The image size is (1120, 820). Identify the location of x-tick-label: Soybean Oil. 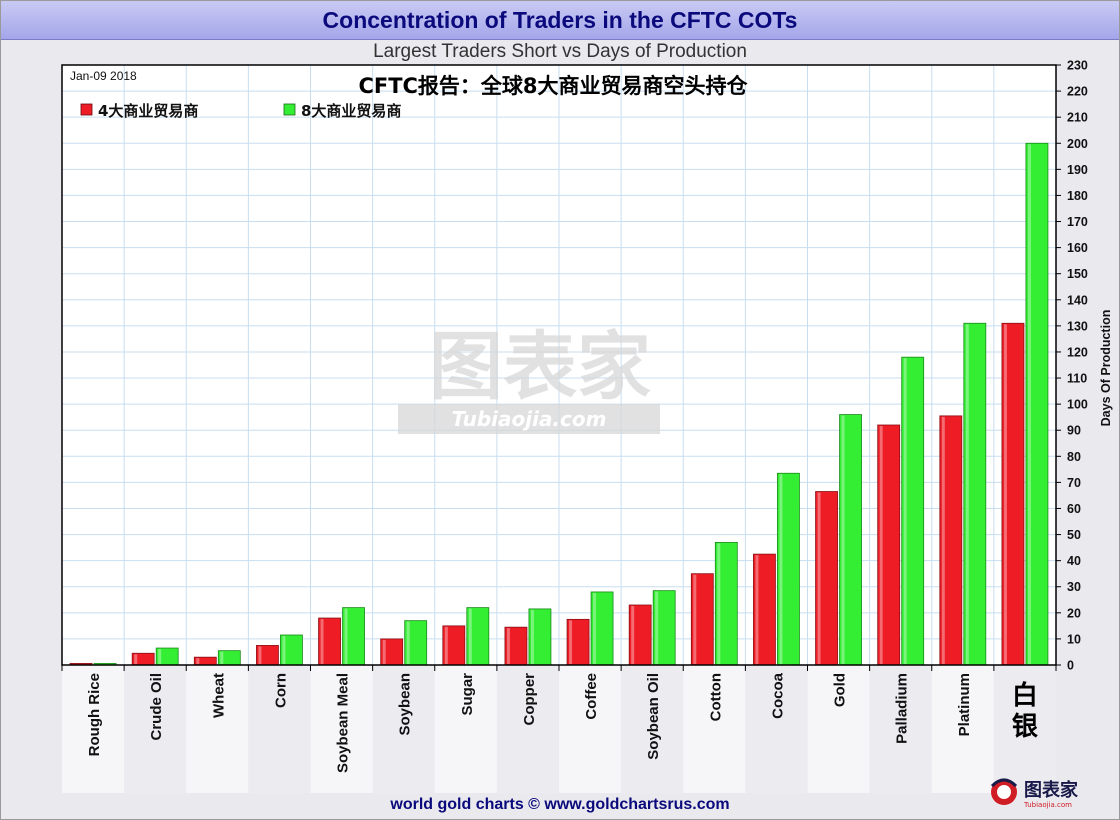
(653, 716).